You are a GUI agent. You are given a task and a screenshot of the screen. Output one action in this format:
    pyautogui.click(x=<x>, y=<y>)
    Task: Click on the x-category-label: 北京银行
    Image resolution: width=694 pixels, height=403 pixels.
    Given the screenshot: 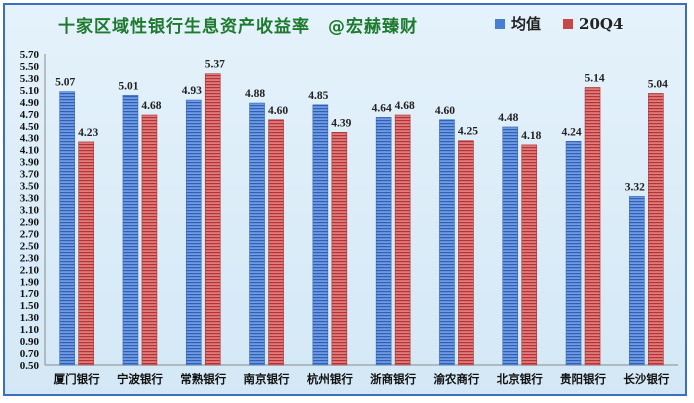 What is the action you would take?
    pyautogui.click(x=520, y=379)
    